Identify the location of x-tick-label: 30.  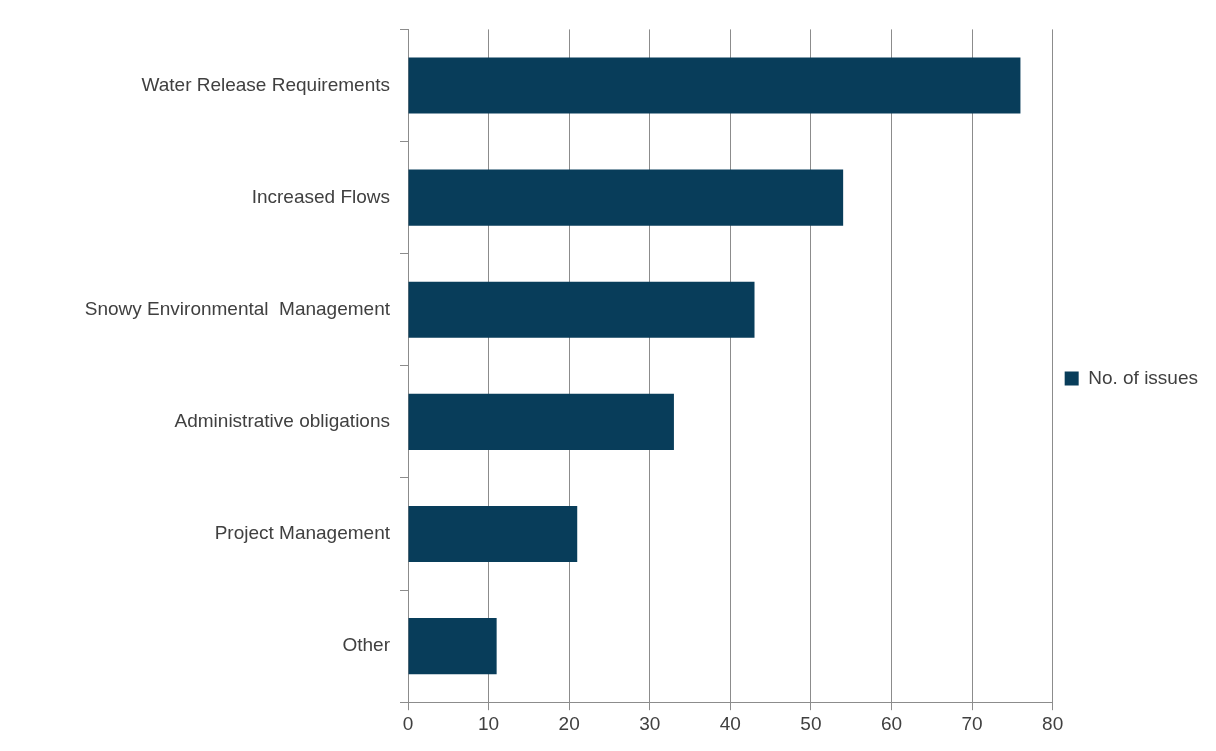
(650, 723).